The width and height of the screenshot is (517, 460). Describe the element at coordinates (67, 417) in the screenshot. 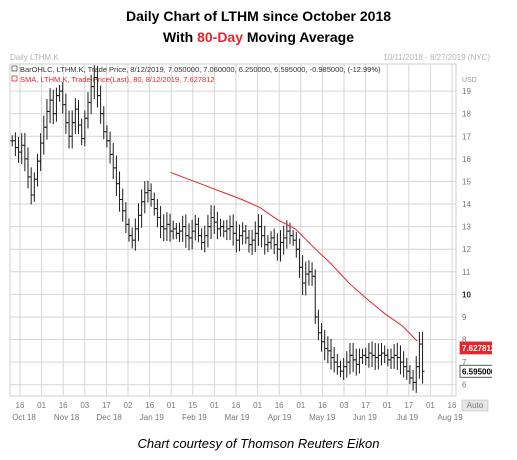

I see `x-month-label: Nov 18` at that location.